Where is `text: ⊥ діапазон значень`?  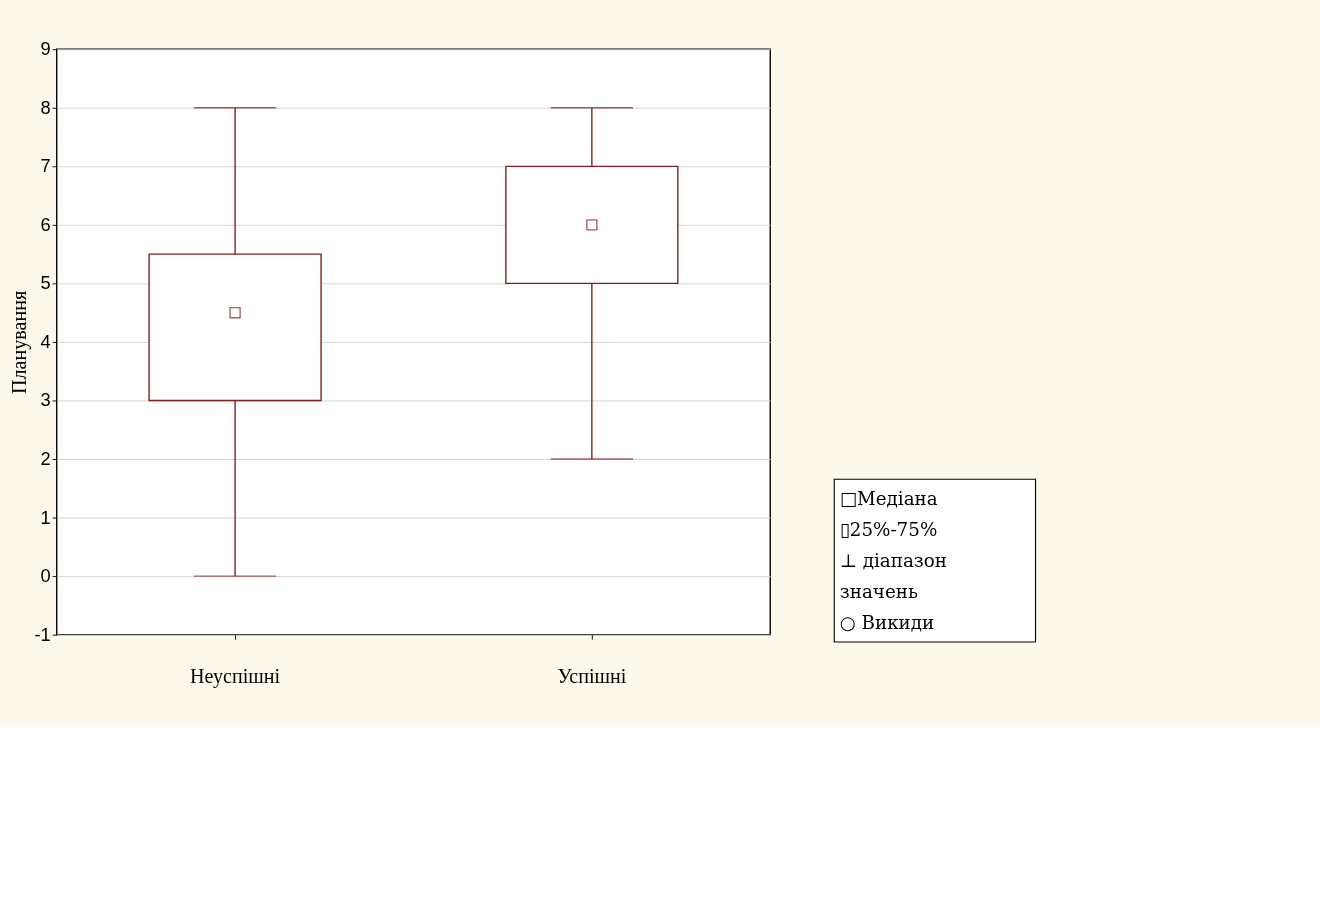 text: ⊥ діапазон значень is located at coordinates (893, 576).